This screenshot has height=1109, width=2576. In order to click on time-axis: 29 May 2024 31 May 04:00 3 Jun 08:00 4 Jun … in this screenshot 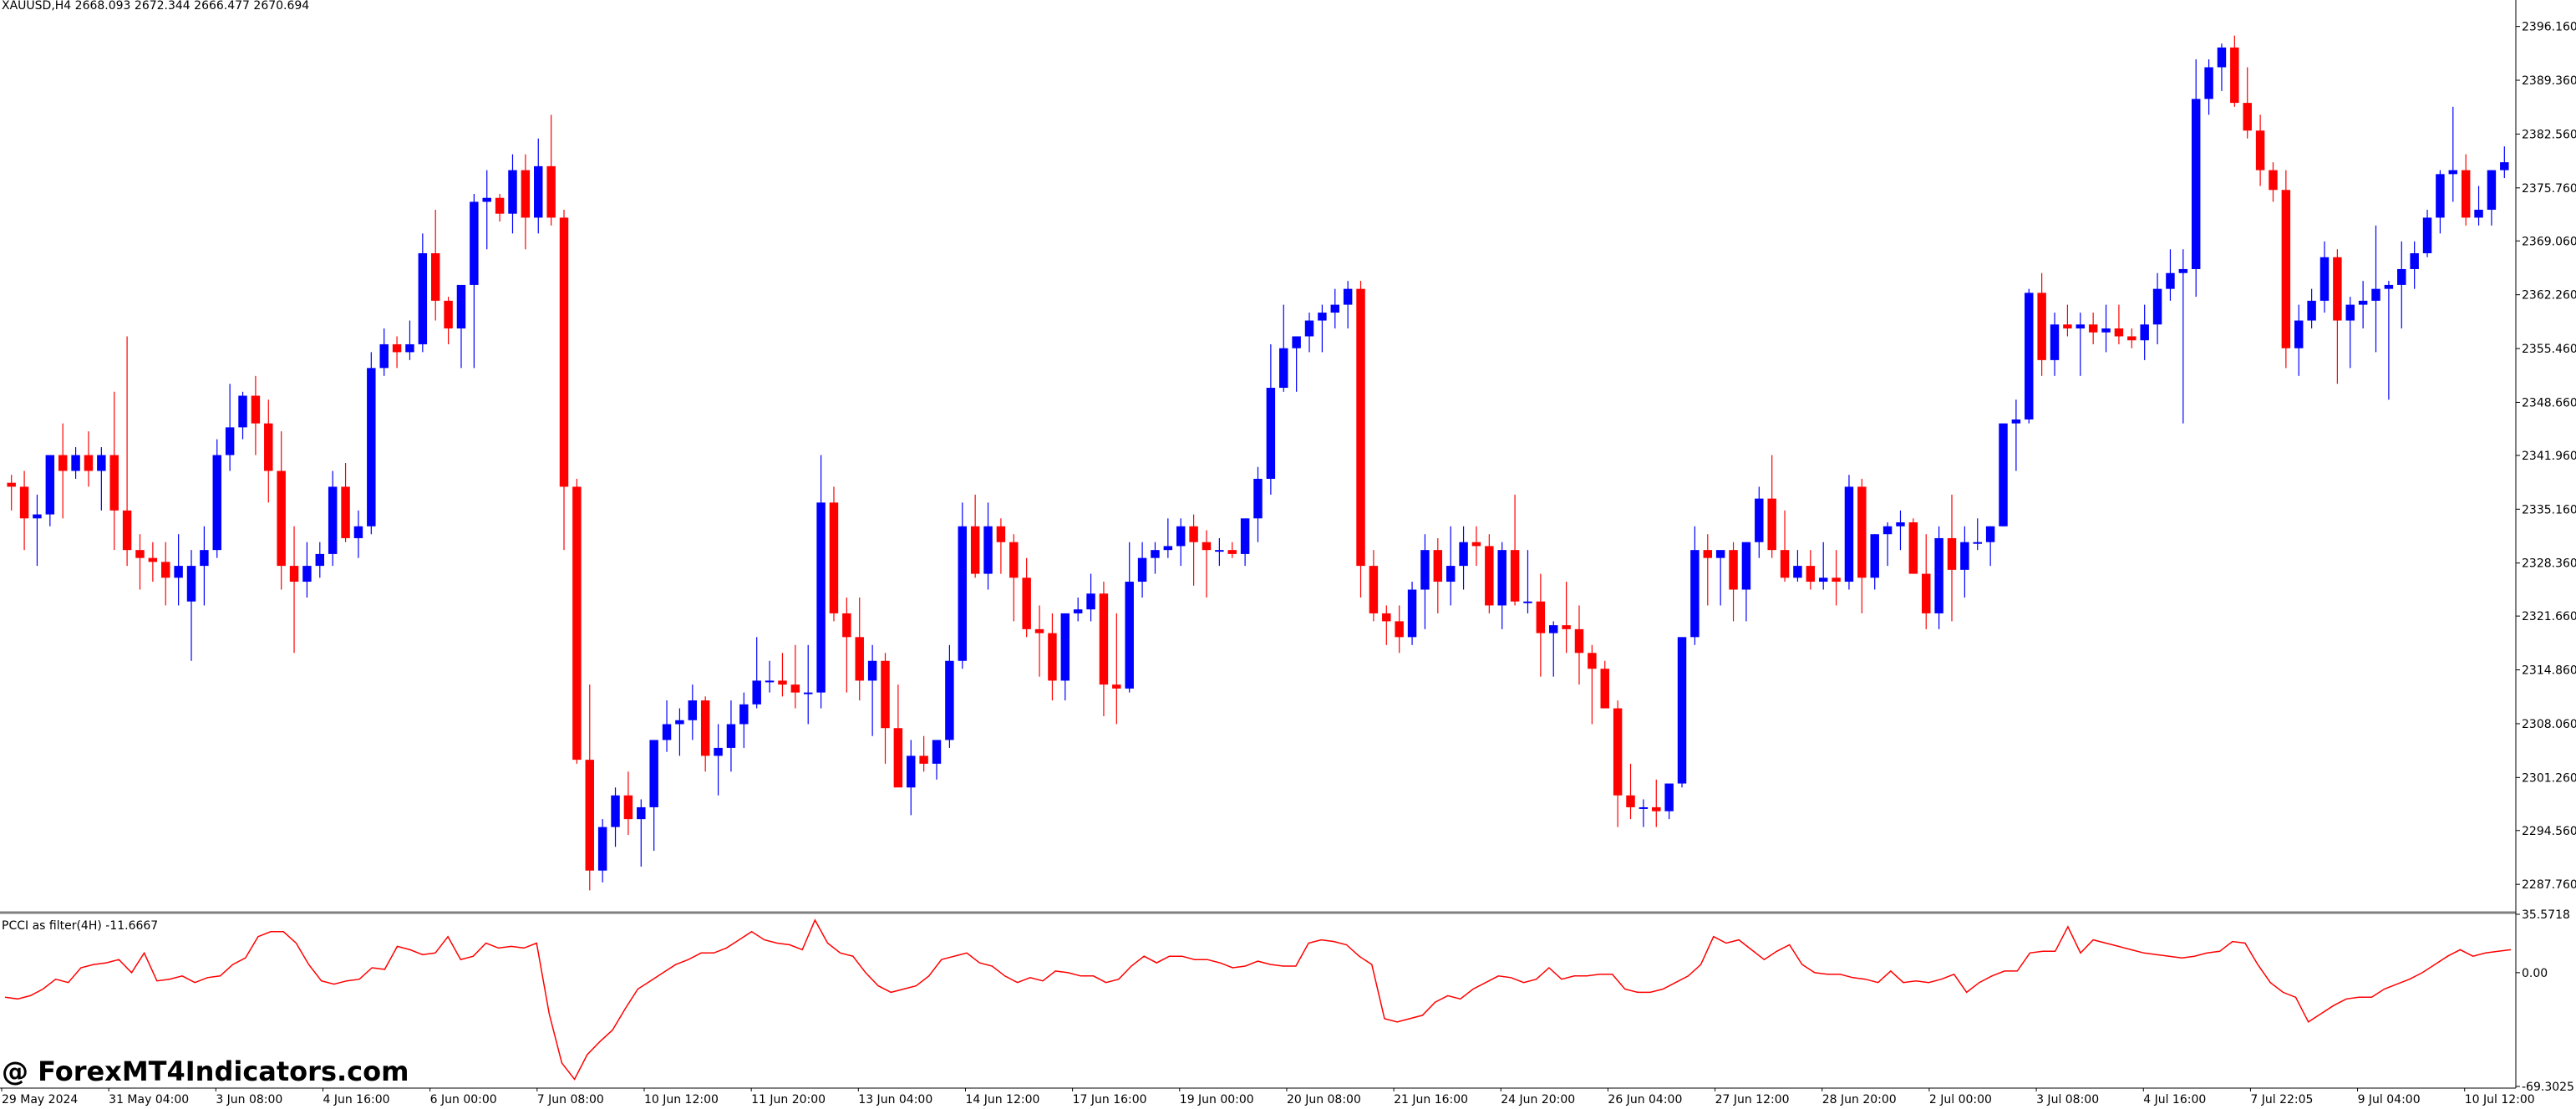, I will do `click(1268, 1097)`.